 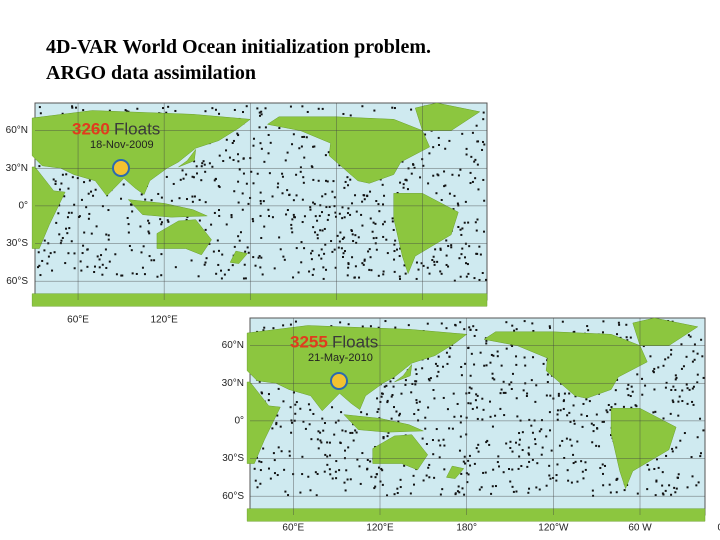 I want to click on date: 21-May-2010, so click(x=340, y=358).